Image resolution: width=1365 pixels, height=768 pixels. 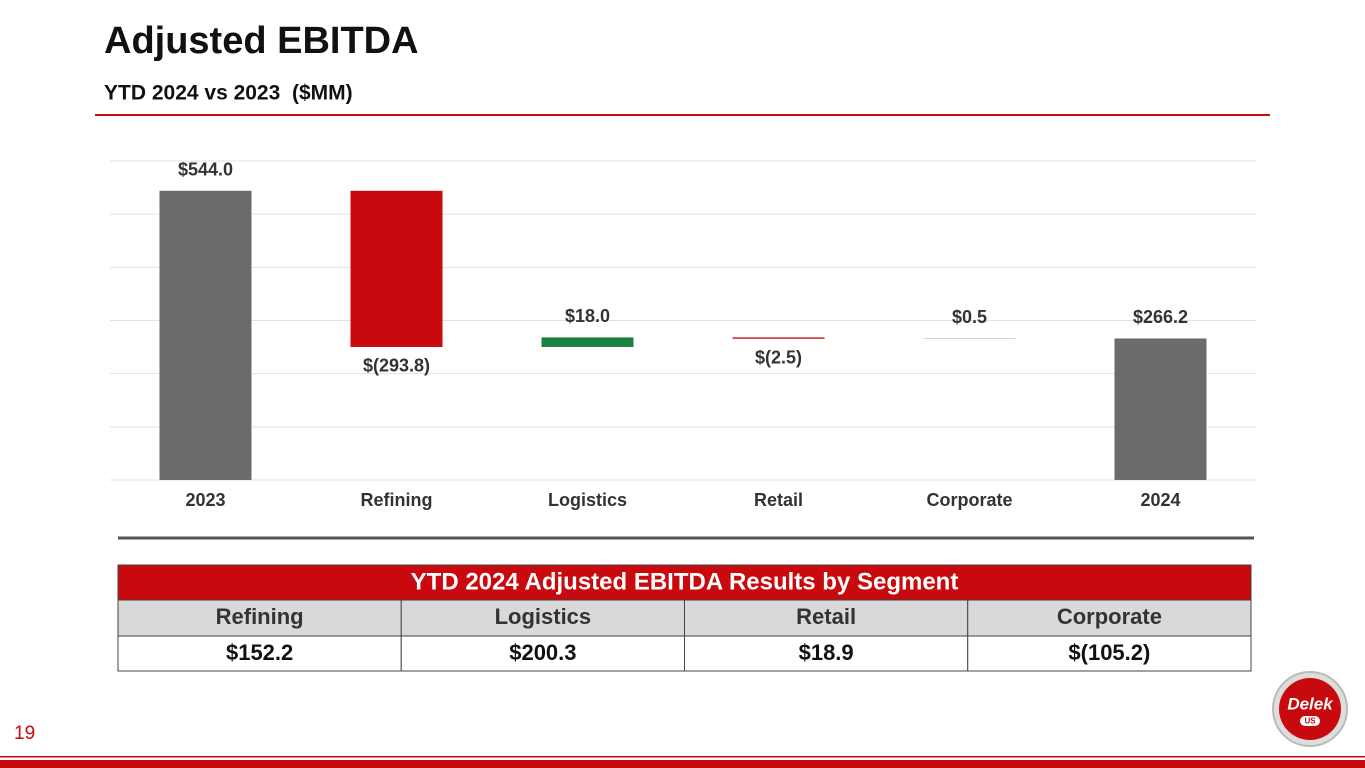 I want to click on page-number: 19, so click(x=24, y=733).